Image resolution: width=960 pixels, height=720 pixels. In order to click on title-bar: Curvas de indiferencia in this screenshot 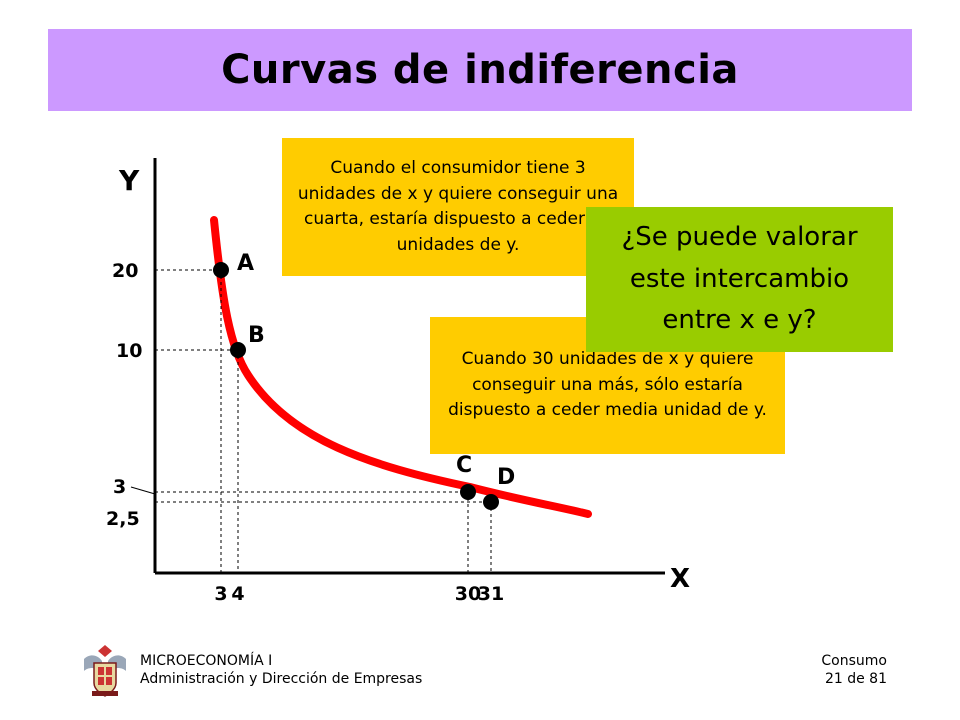, I will do `click(480, 70)`.